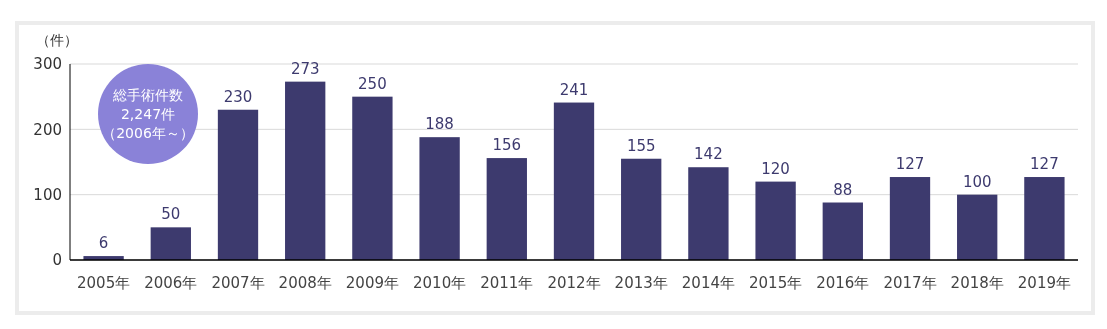  Describe the element at coordinates (775, 168) in the screenshot. I see `data-label: 120` at that location.